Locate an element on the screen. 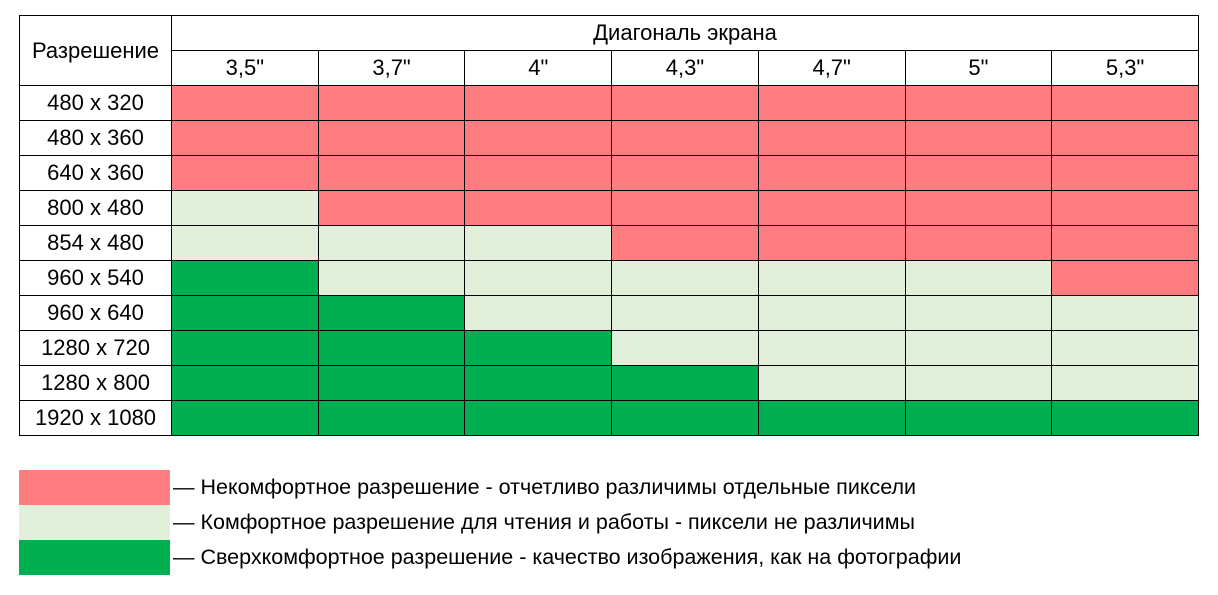  table-row: 960 x 540 is located at coordinates (609, 278).